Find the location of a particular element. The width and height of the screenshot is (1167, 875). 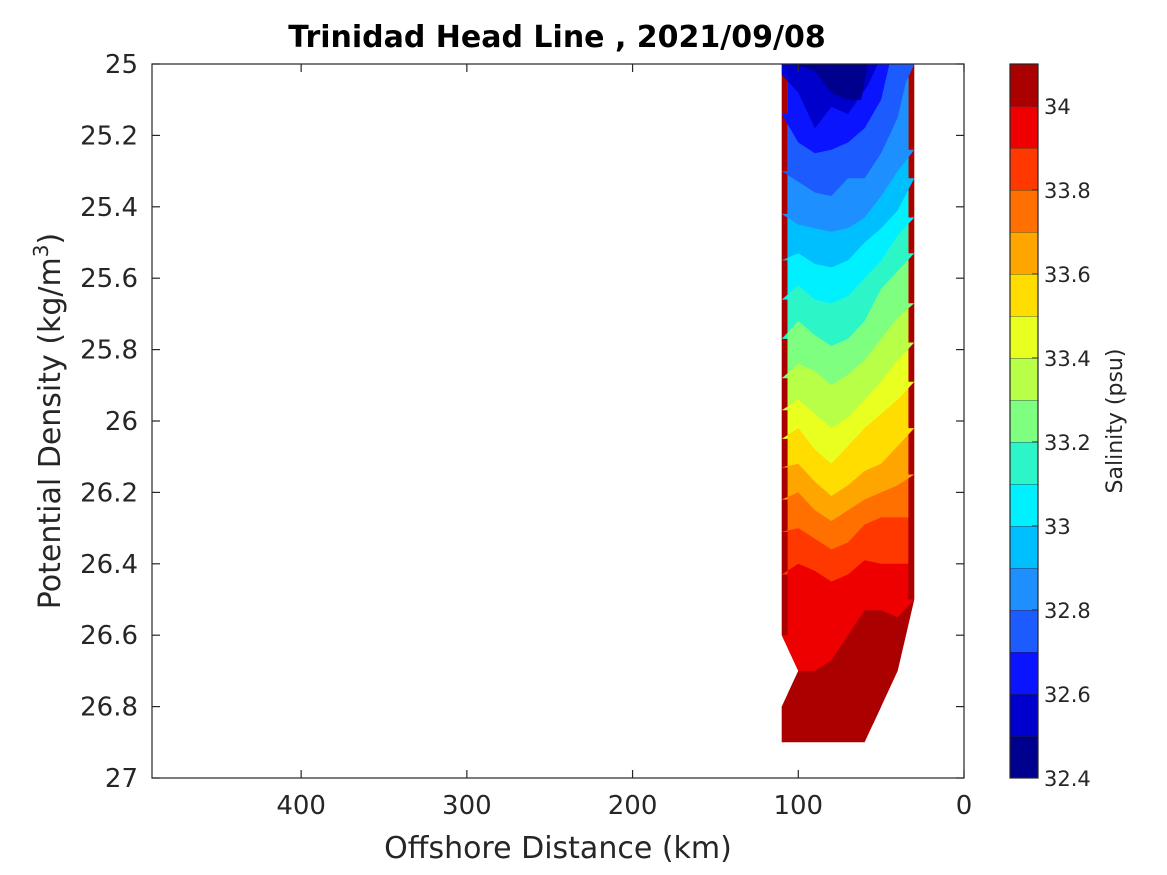

colorbar-tick-label: 33.4 is located at coordinates (1067, 359).